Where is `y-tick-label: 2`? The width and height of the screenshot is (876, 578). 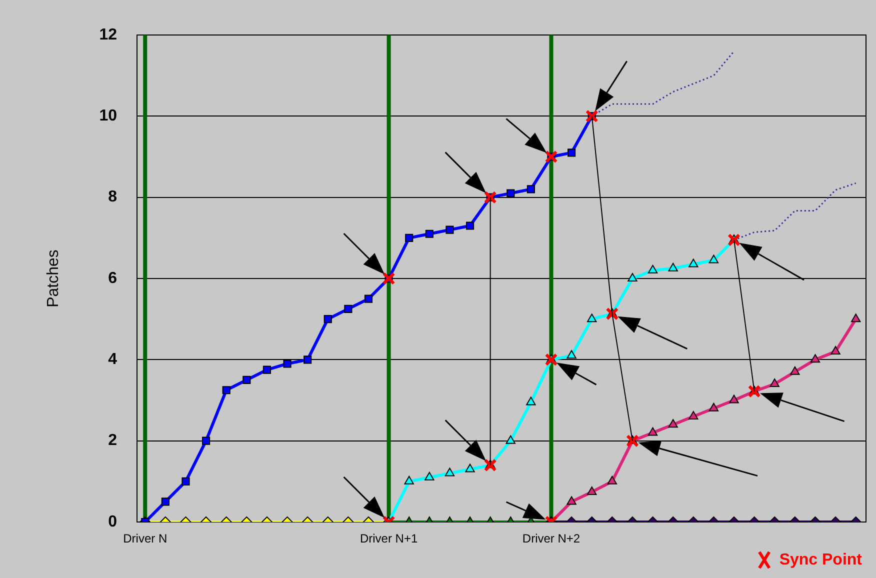
y-tick-label: 2 is located at coordinates (113, 441).